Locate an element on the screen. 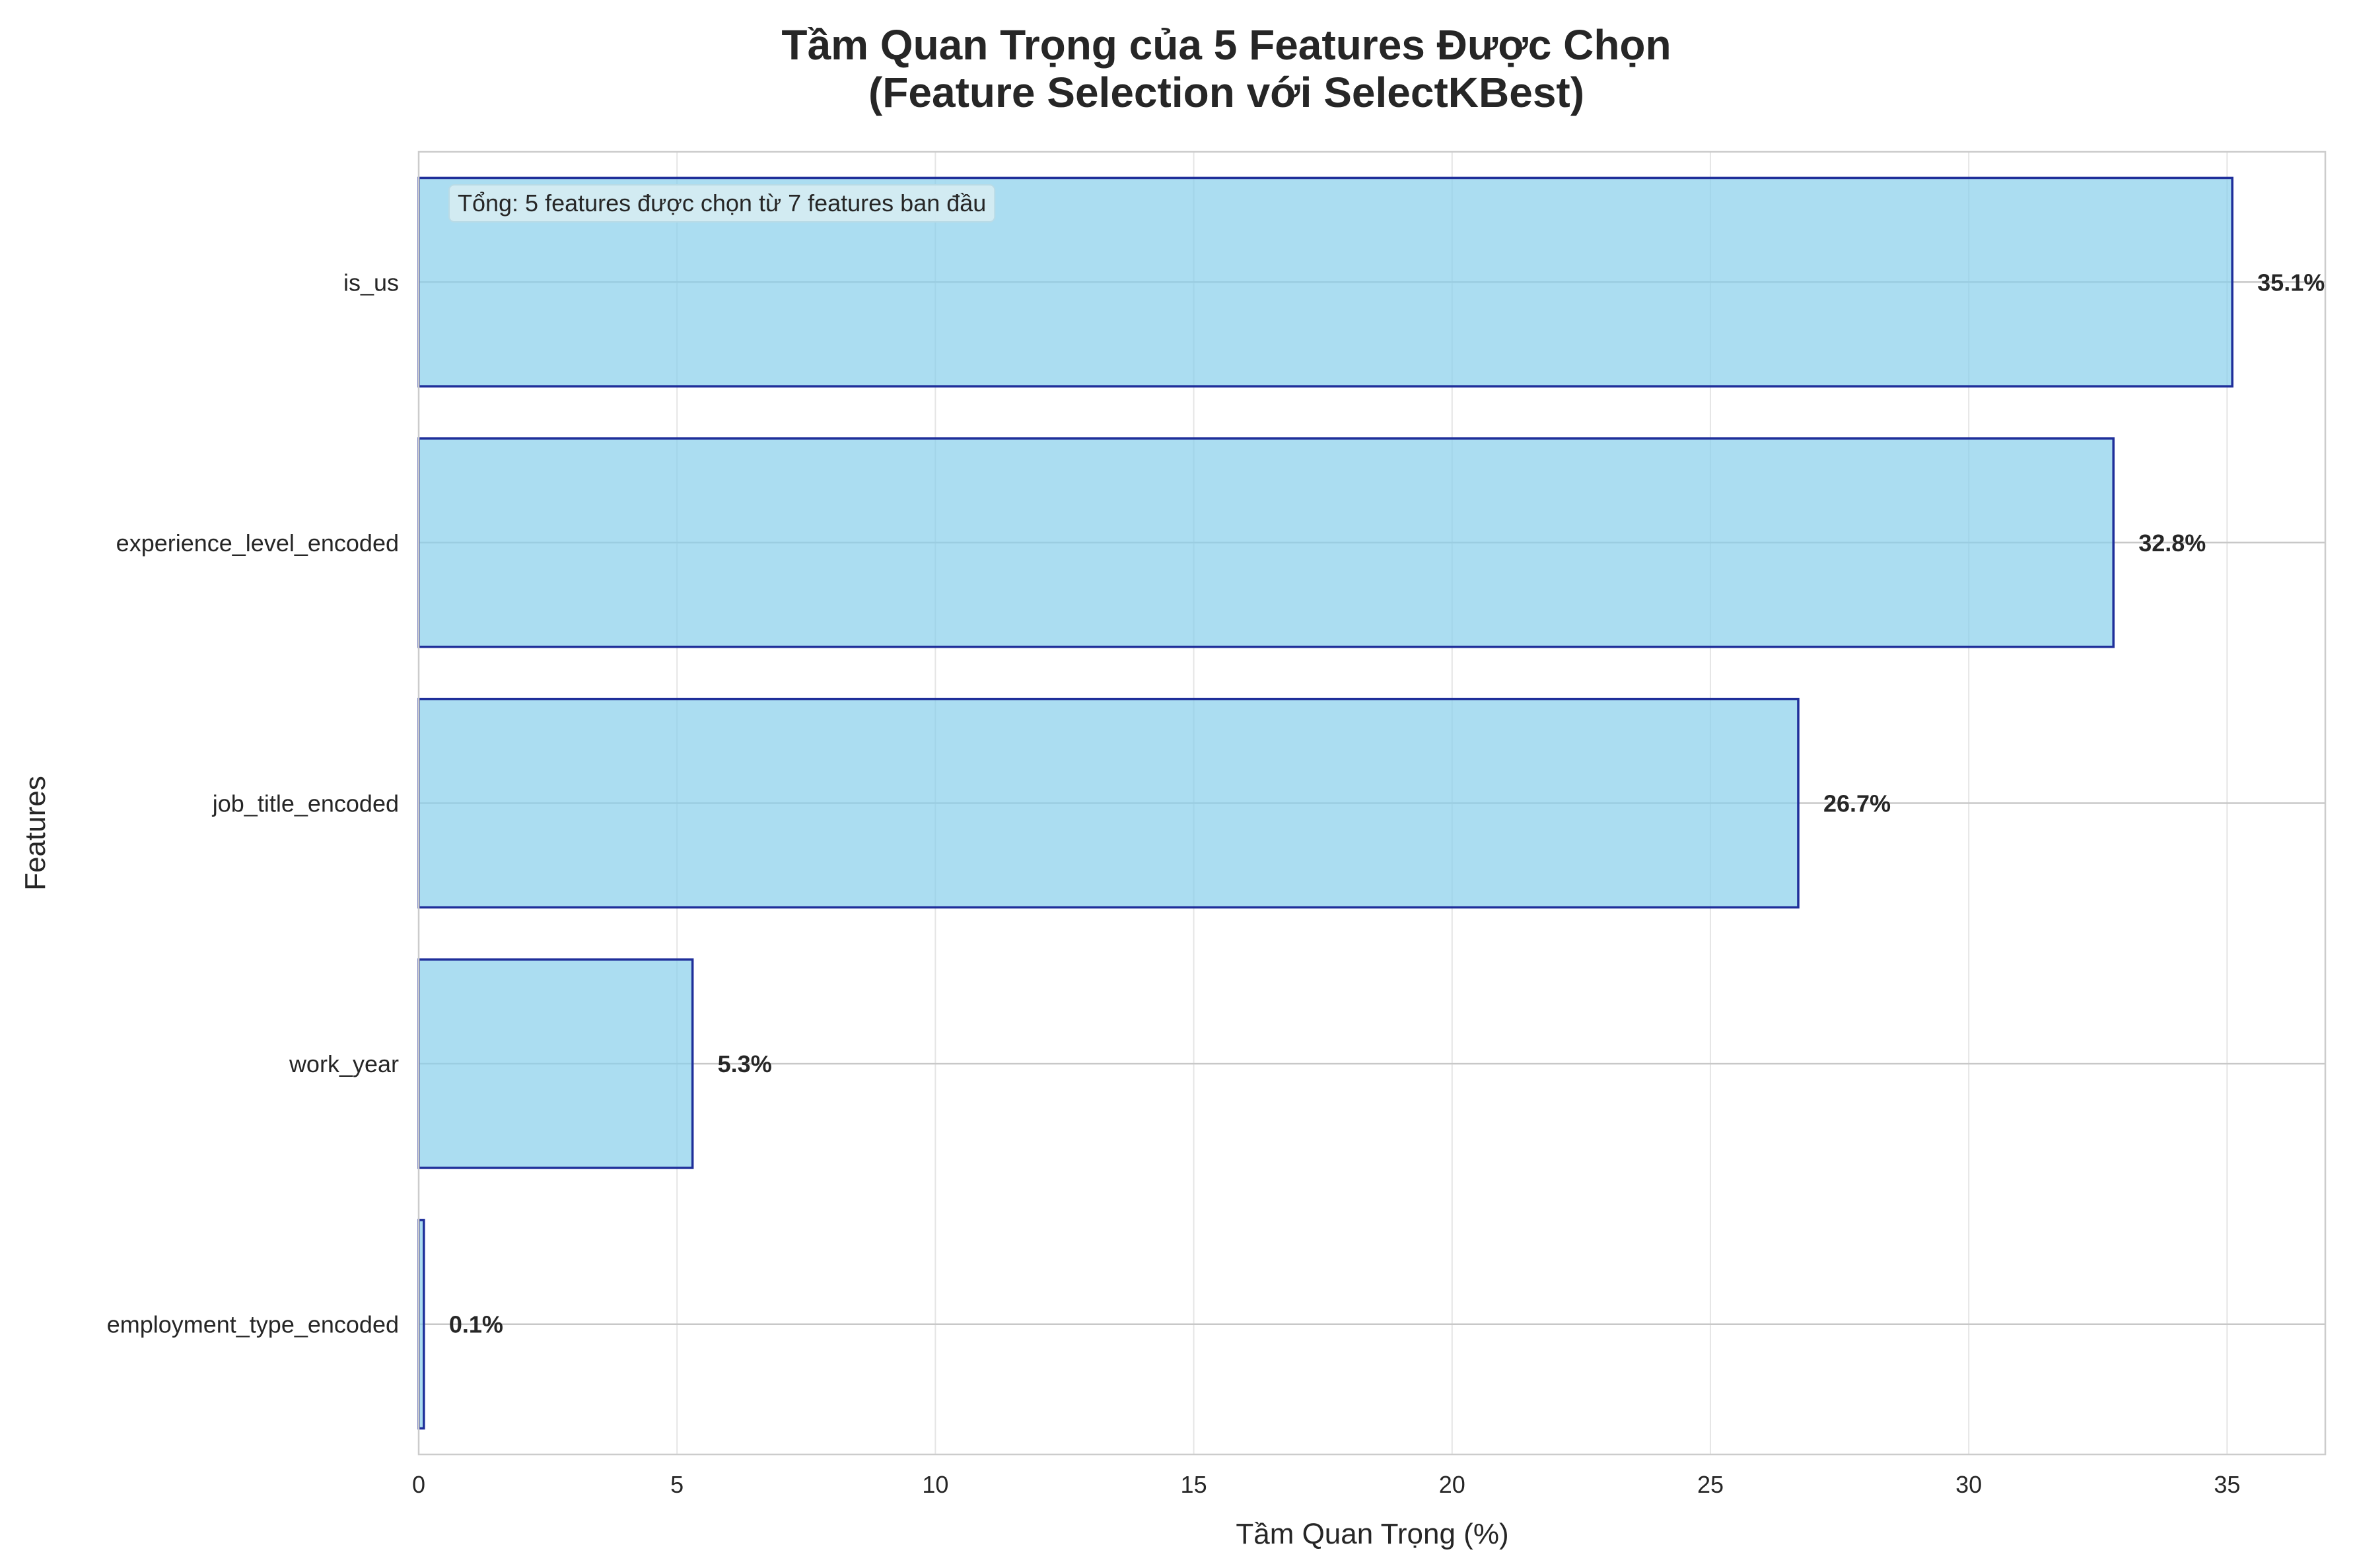  bar-work-year is located at coordinates (556, 1063).